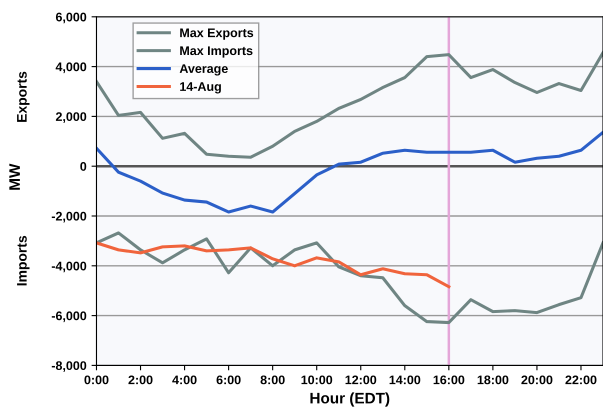  Describe the element at coordinates (69, 366) in the screenshot. I see `y-tick-label: -8,000` at that location.